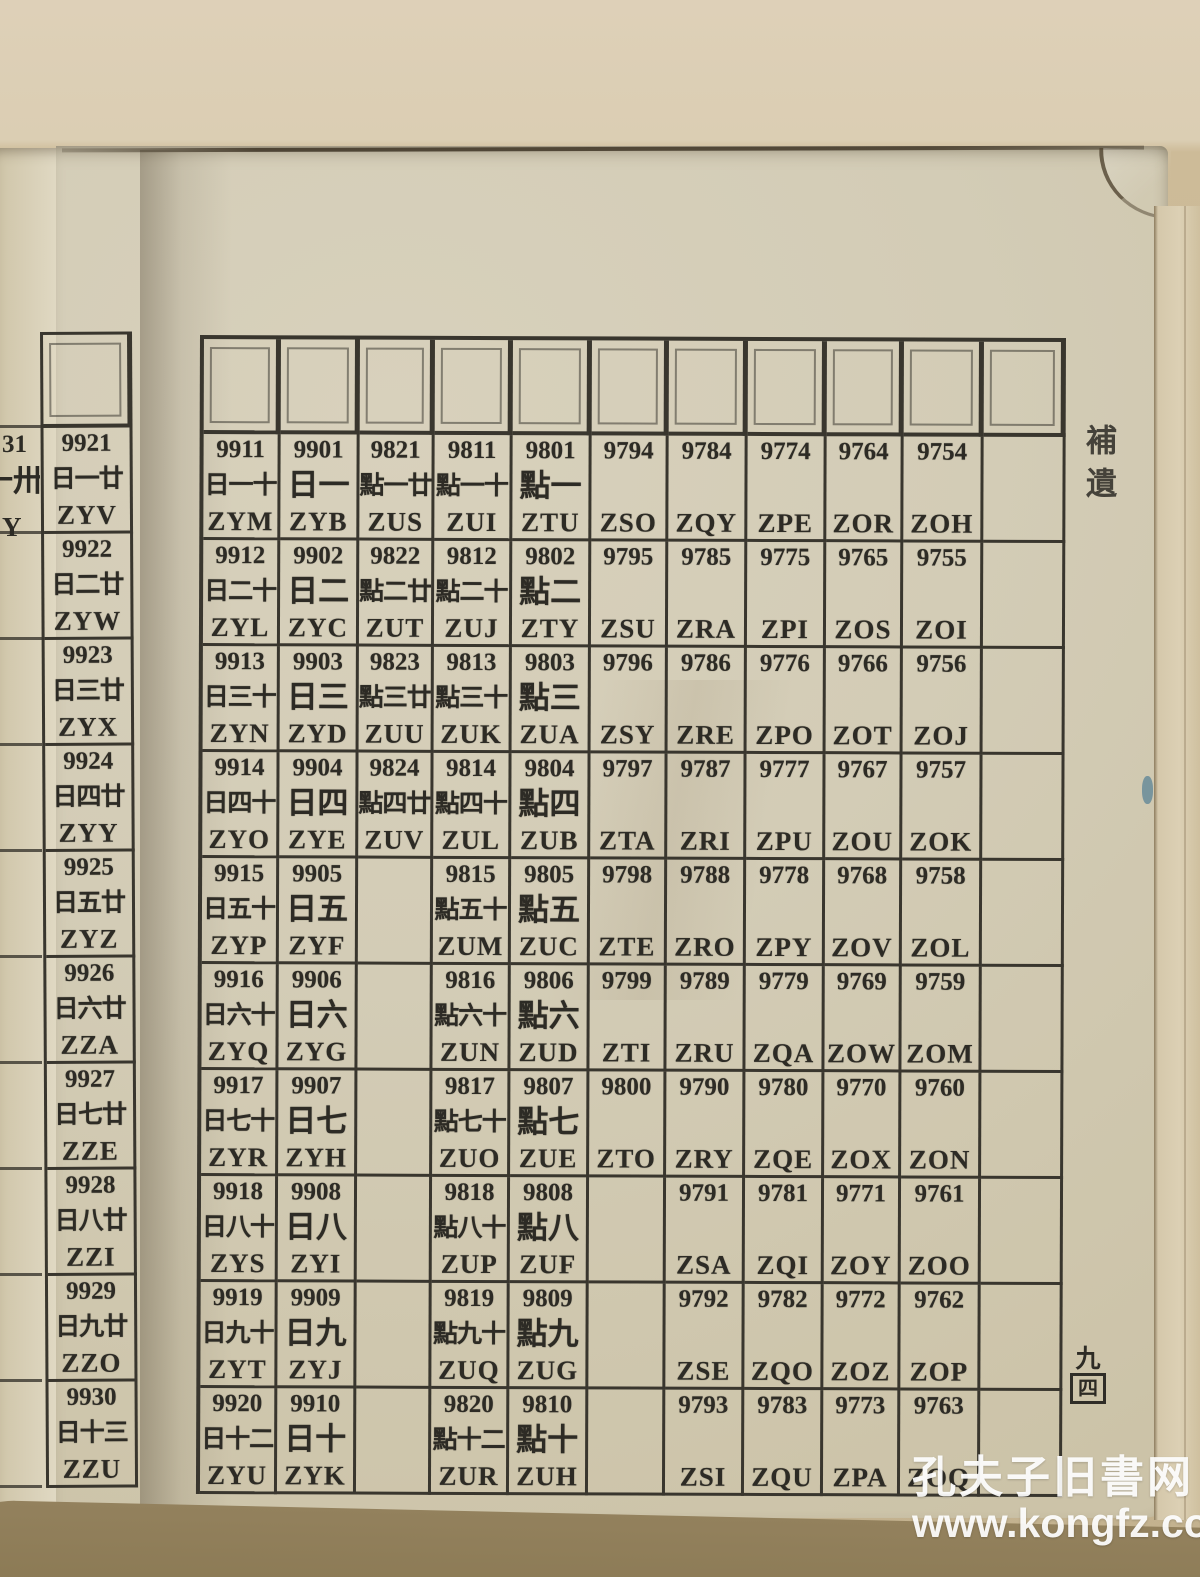  Describe the element at coordinates (470, 946) in the screenshot. I see `cell-code: ZUM` at that location.